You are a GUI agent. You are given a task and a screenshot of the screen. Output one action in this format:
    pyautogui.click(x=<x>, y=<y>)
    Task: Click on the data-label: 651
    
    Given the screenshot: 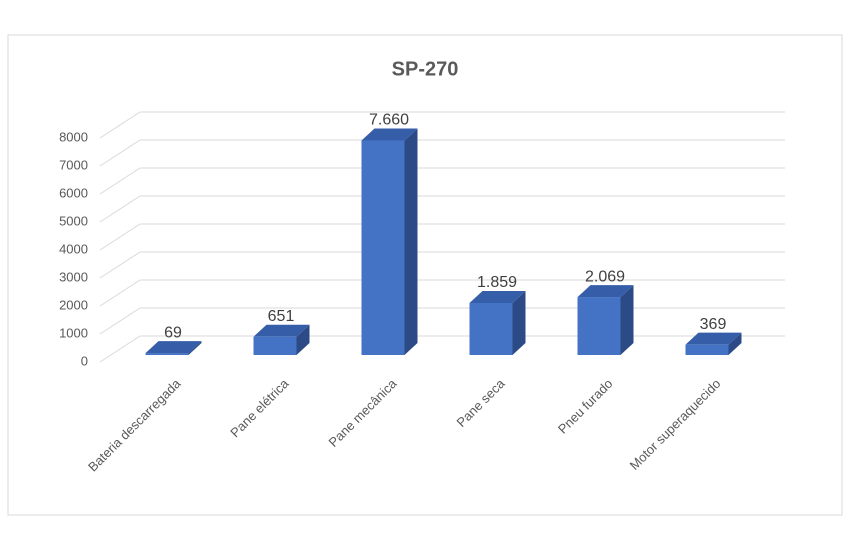 What is the action you would take?
    pyautogui.click(x=281, y=316)
    